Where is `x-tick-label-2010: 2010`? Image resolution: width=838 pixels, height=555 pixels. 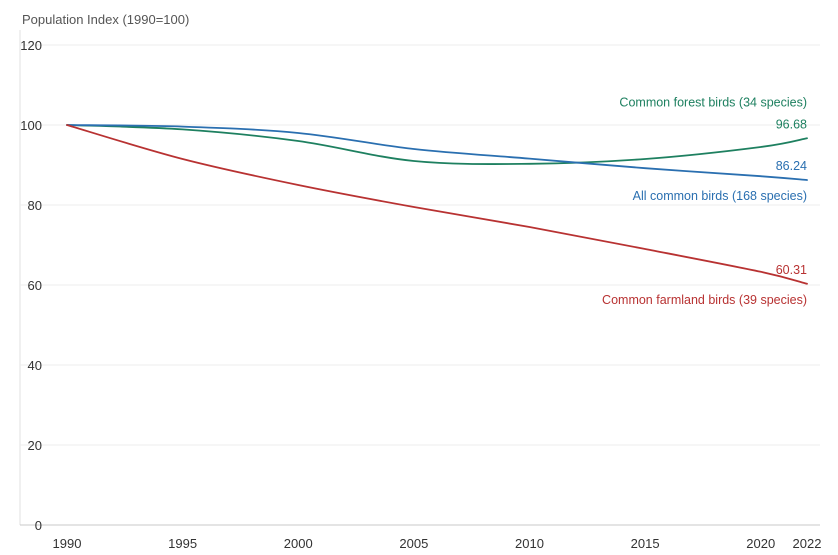
x-tick-label-2010: 2010 is located at coordinates (529, 543).